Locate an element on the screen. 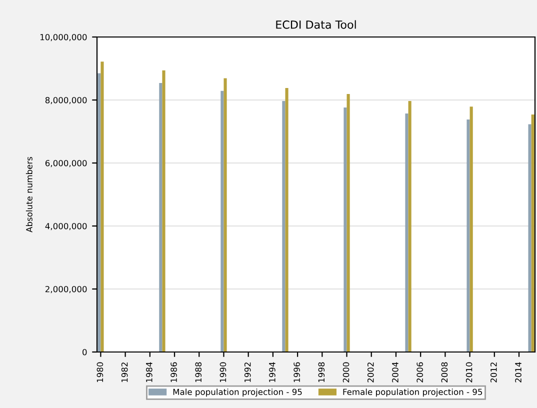 The width and height of the screenshot is (537, 408). y-tick-label: 4,000,000 is located at coordinates (66, 226).